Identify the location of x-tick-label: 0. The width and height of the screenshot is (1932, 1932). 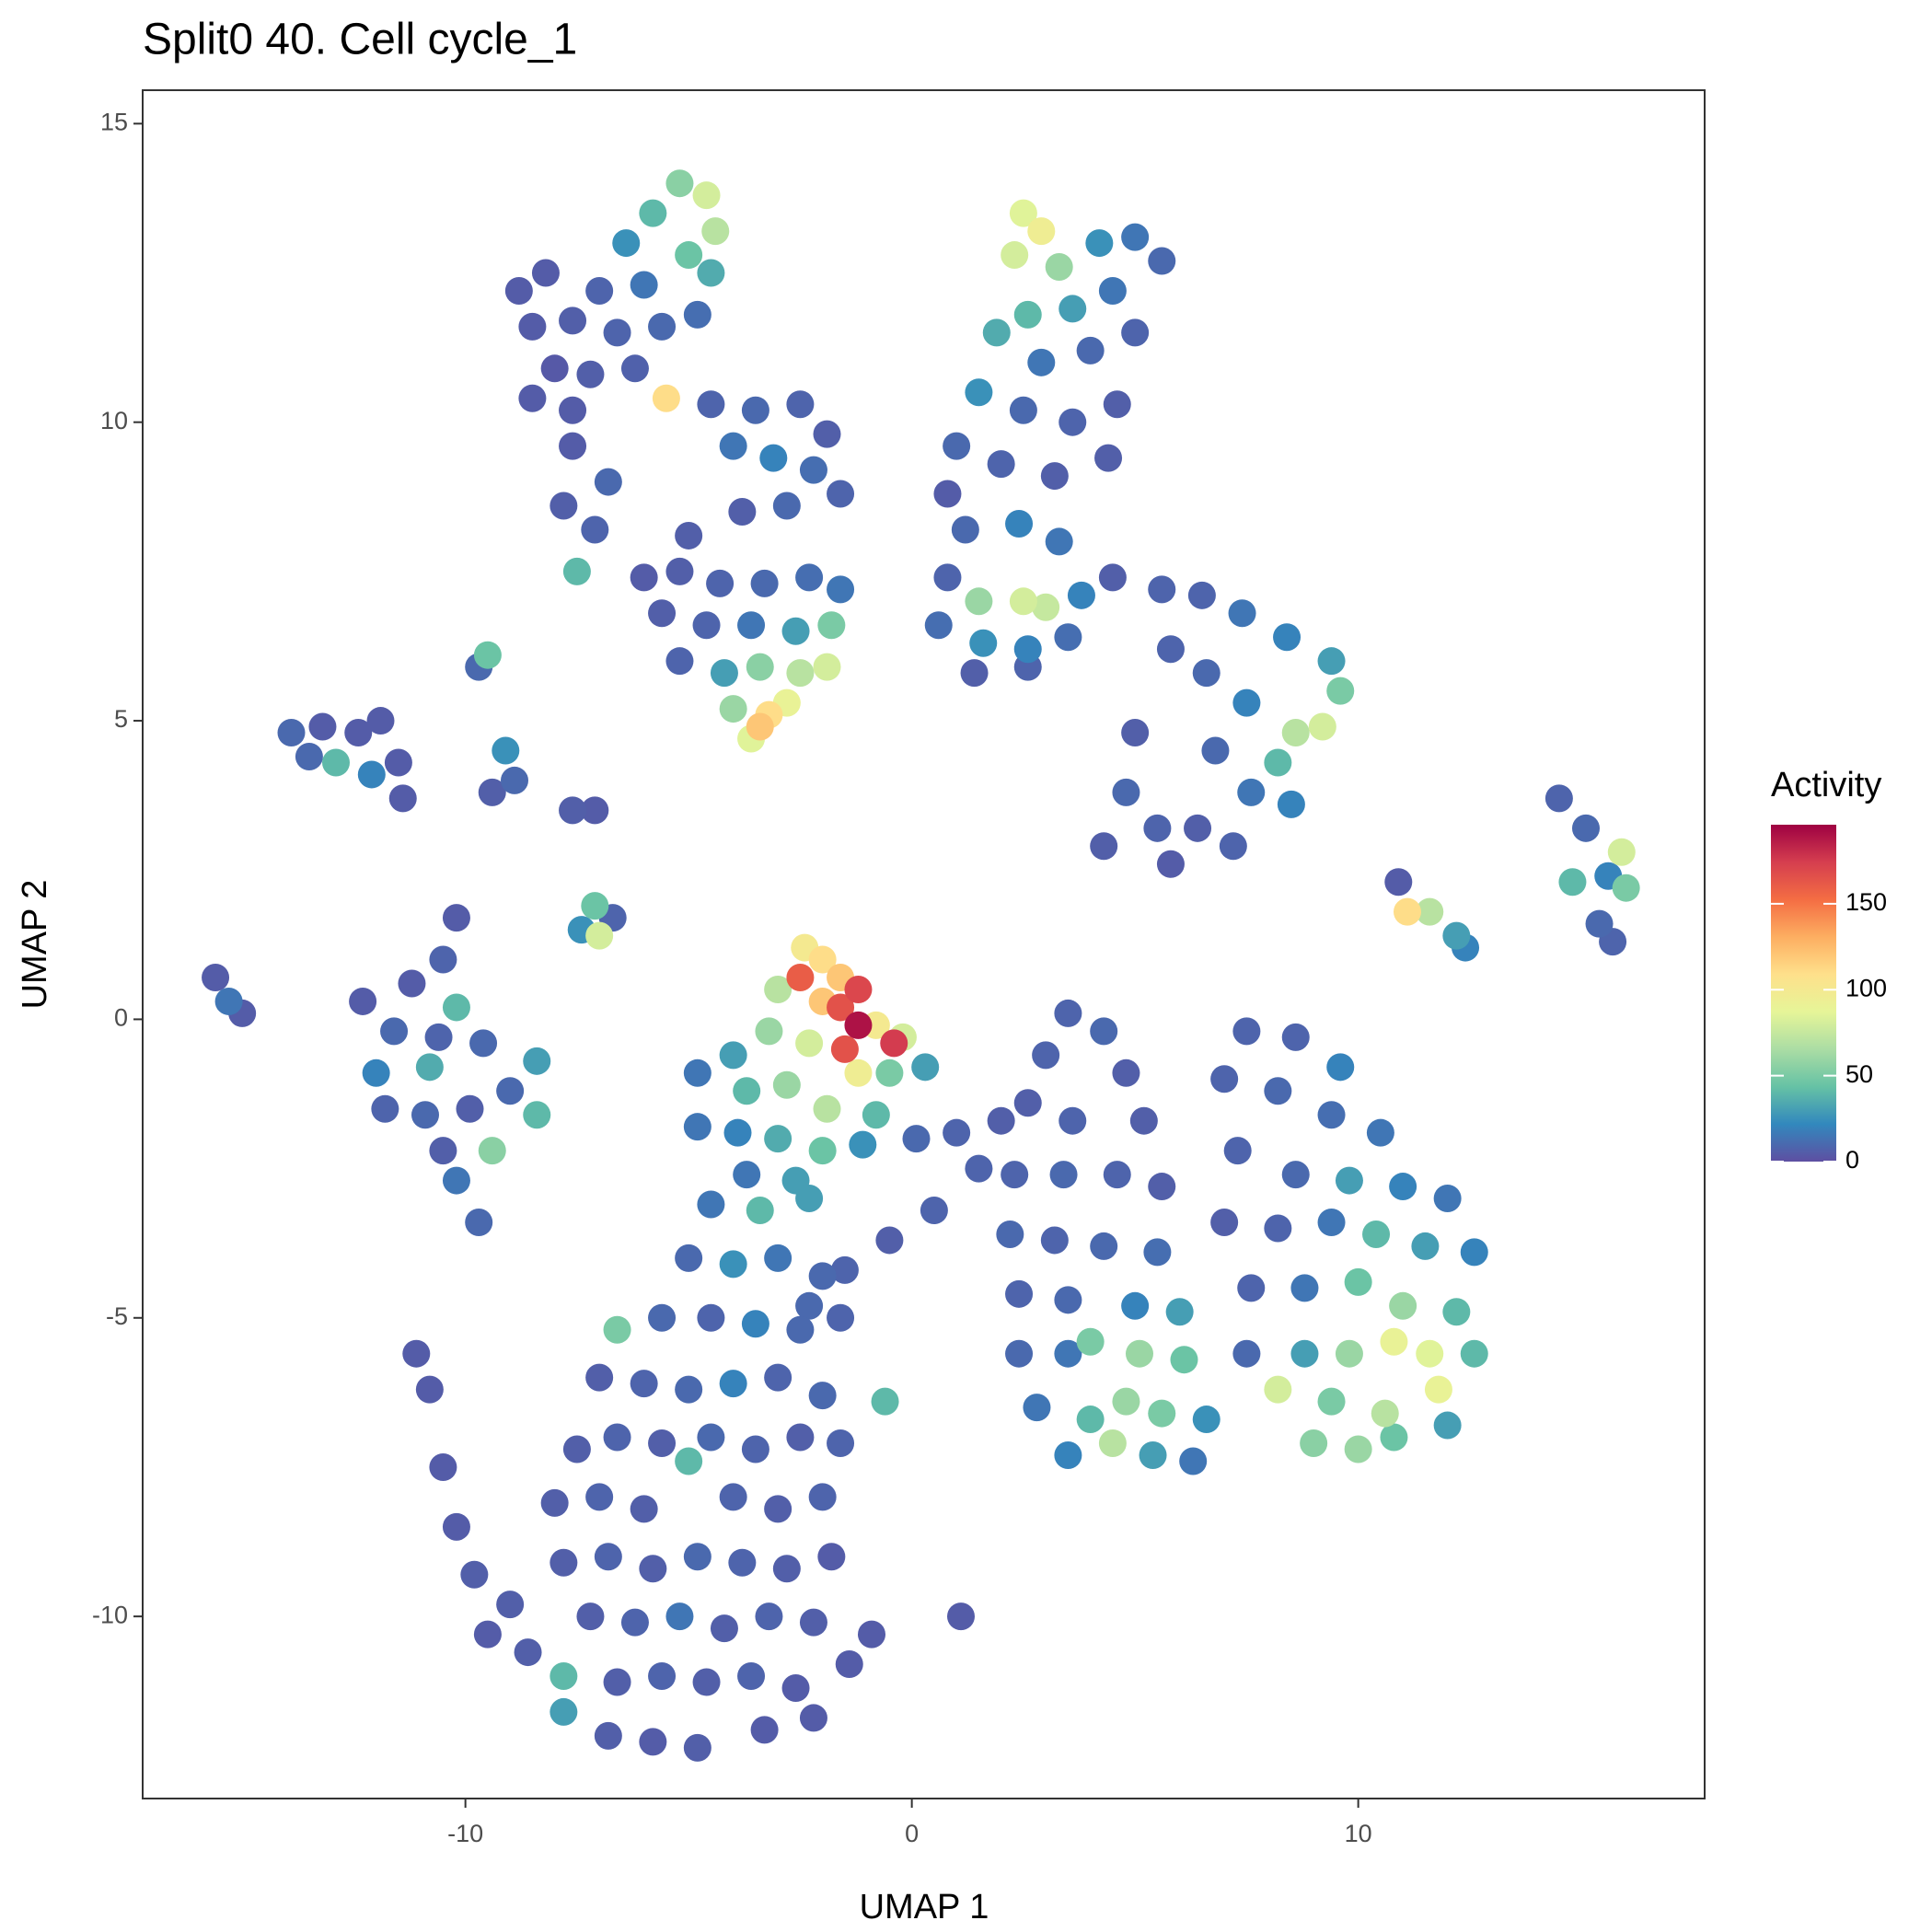
(912, 1834).